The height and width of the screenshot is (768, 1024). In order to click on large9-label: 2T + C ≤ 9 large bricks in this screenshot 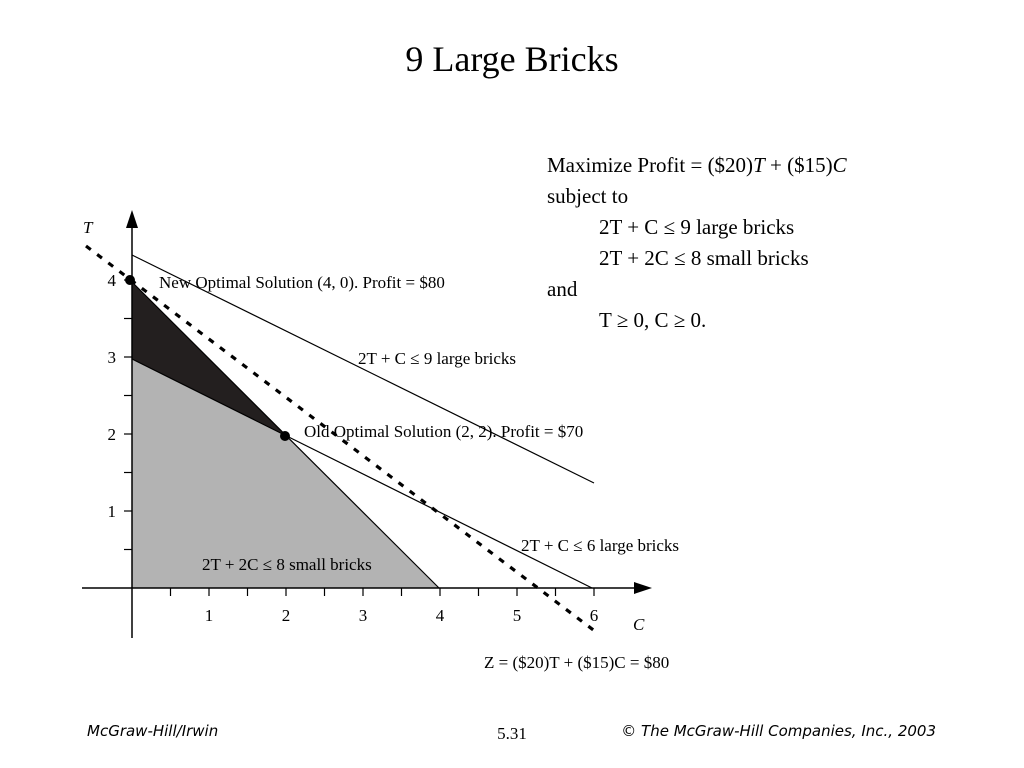, I will do `click(437, 358)`.